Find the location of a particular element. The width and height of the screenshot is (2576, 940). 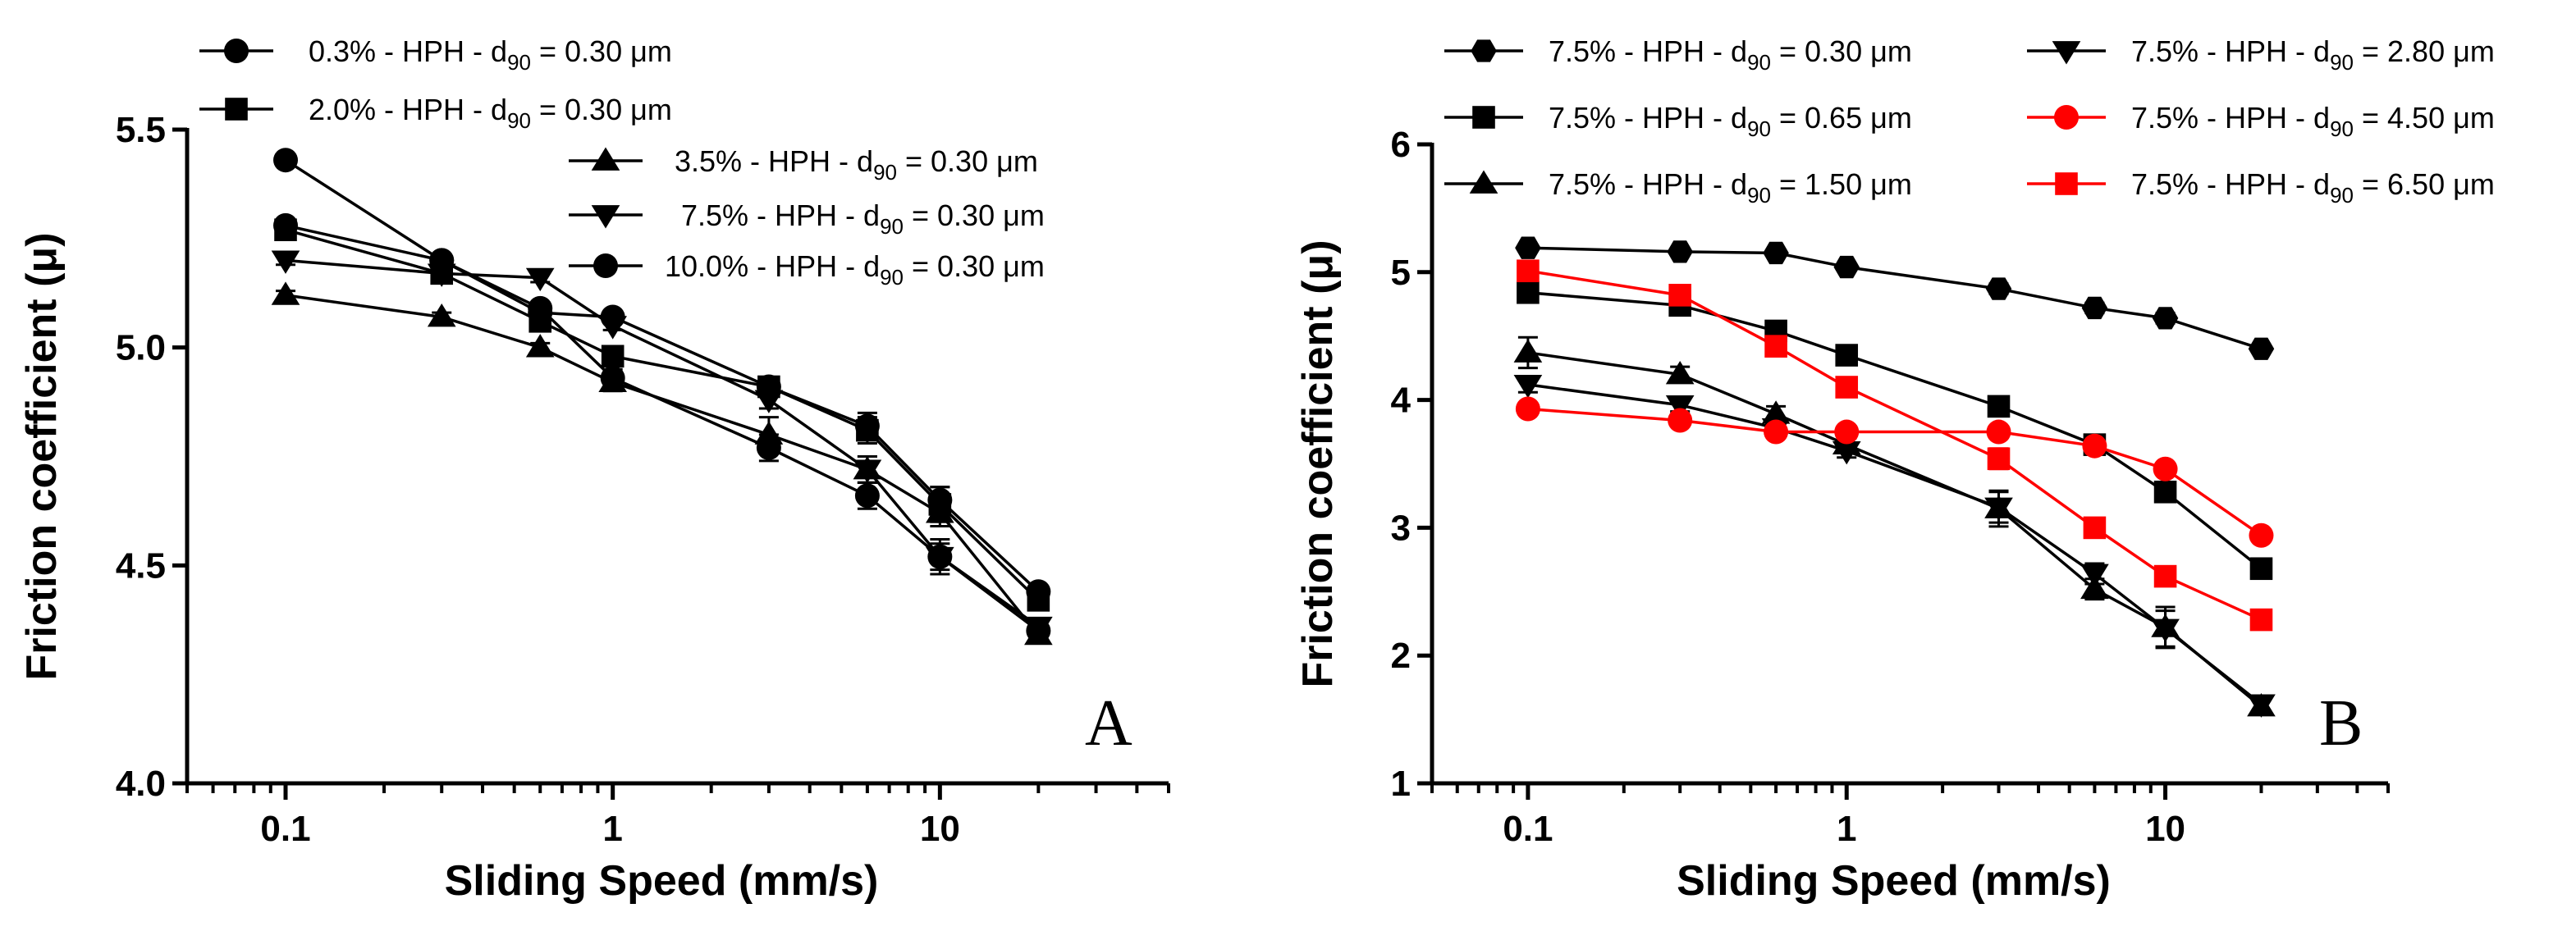

panel-label: A is located at coordinates (1108, 724).